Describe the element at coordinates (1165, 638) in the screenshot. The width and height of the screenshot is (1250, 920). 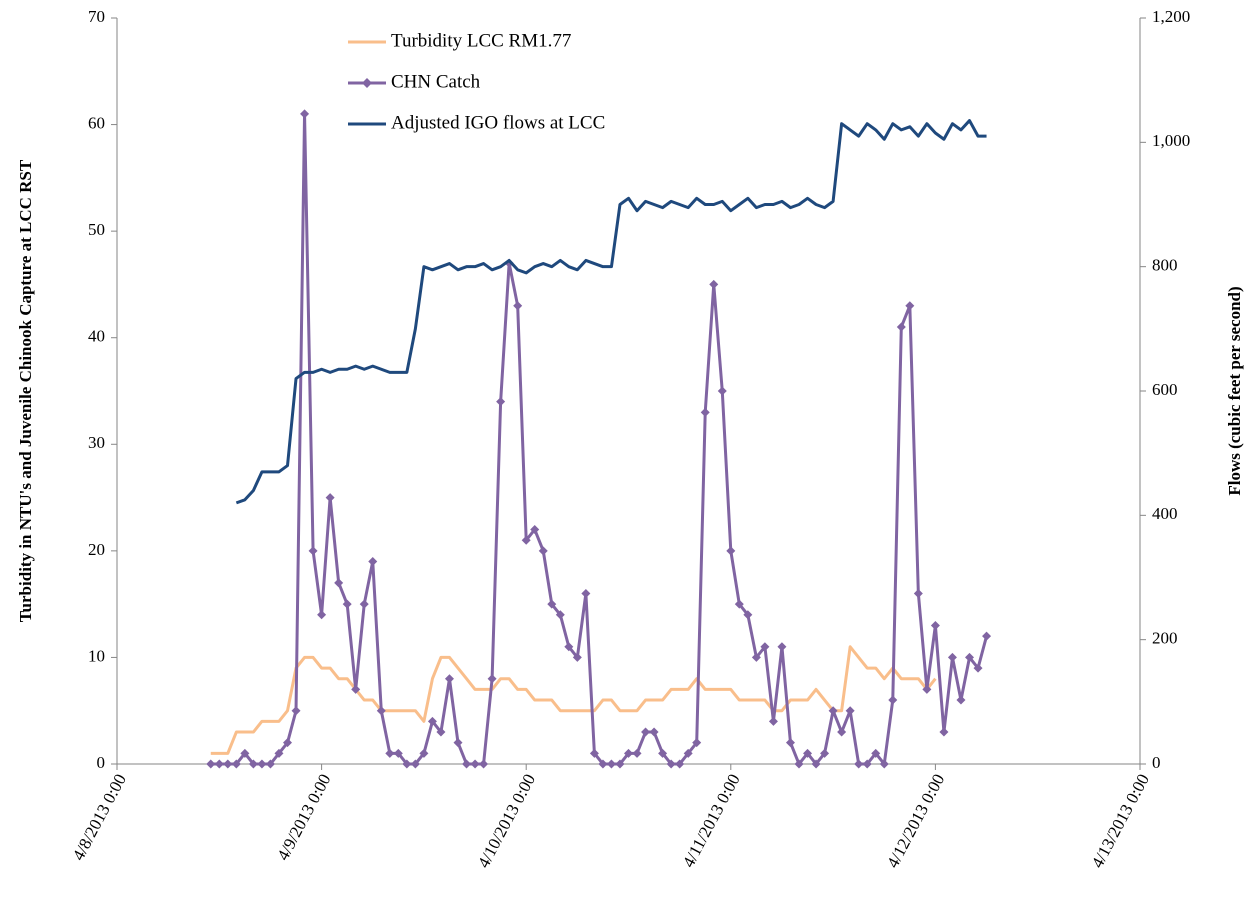
I see `y2-tick-label: 200` at that location.